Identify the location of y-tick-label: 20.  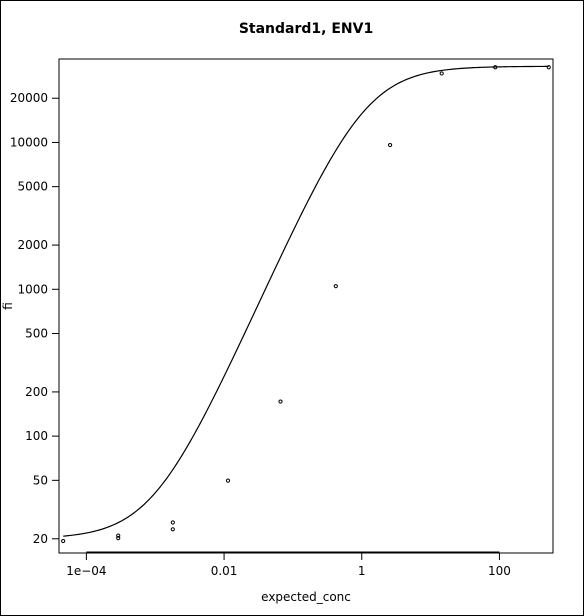
(40, 539).